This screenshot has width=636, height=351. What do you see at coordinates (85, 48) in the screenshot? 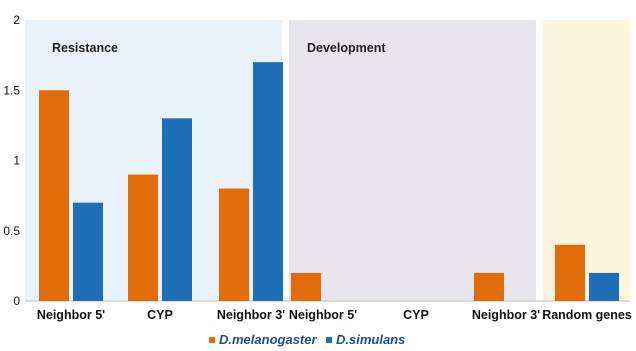
I see `panel-title-resistance: Resistance` at bounding box center [85, 48].